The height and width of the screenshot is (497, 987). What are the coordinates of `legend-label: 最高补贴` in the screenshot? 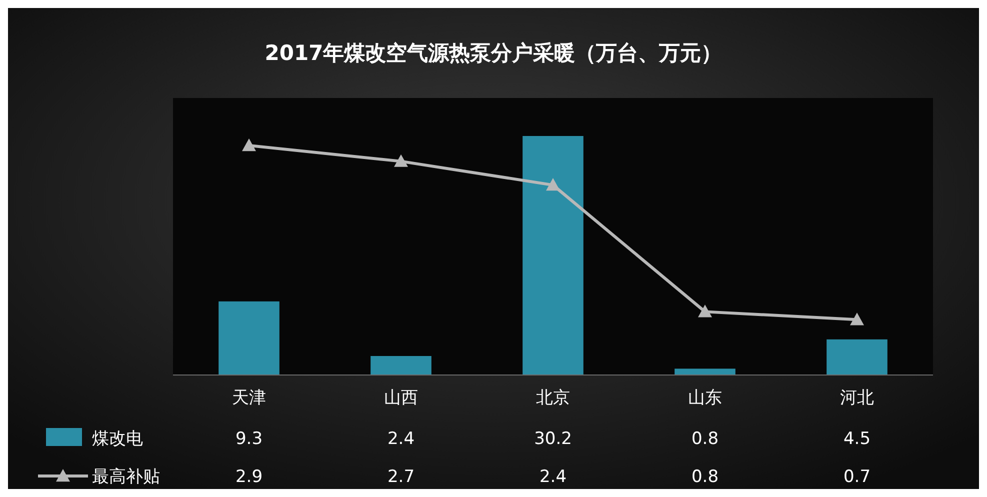 It's located at (126, 477).